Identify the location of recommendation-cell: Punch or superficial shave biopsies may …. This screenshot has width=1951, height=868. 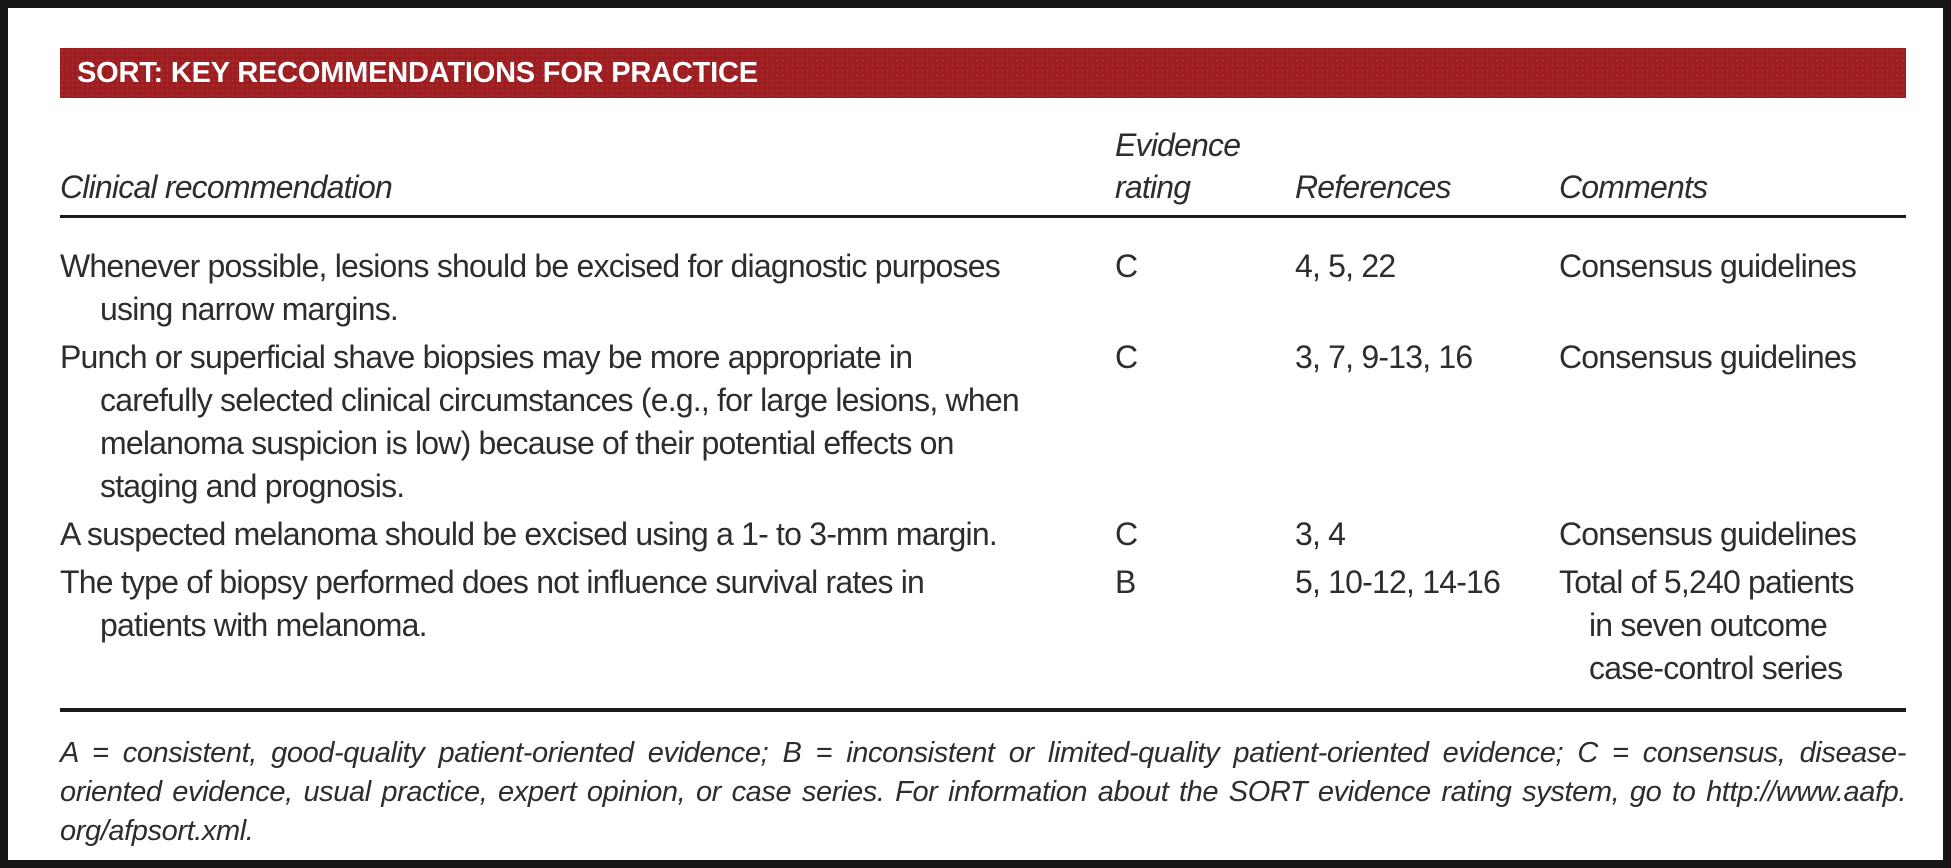
(587, 422).